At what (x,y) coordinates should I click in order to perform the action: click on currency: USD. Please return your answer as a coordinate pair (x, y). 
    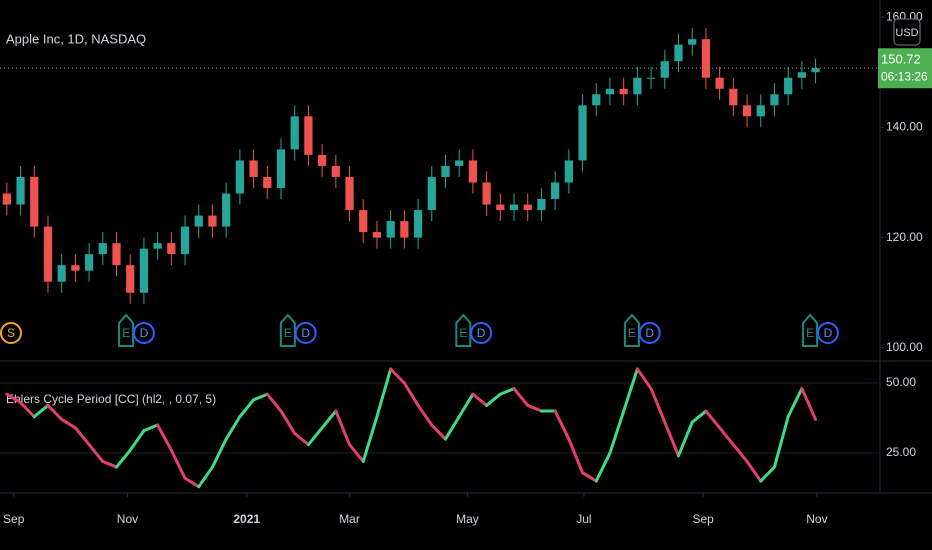
    Looking at the image, I should click on (906, 33).